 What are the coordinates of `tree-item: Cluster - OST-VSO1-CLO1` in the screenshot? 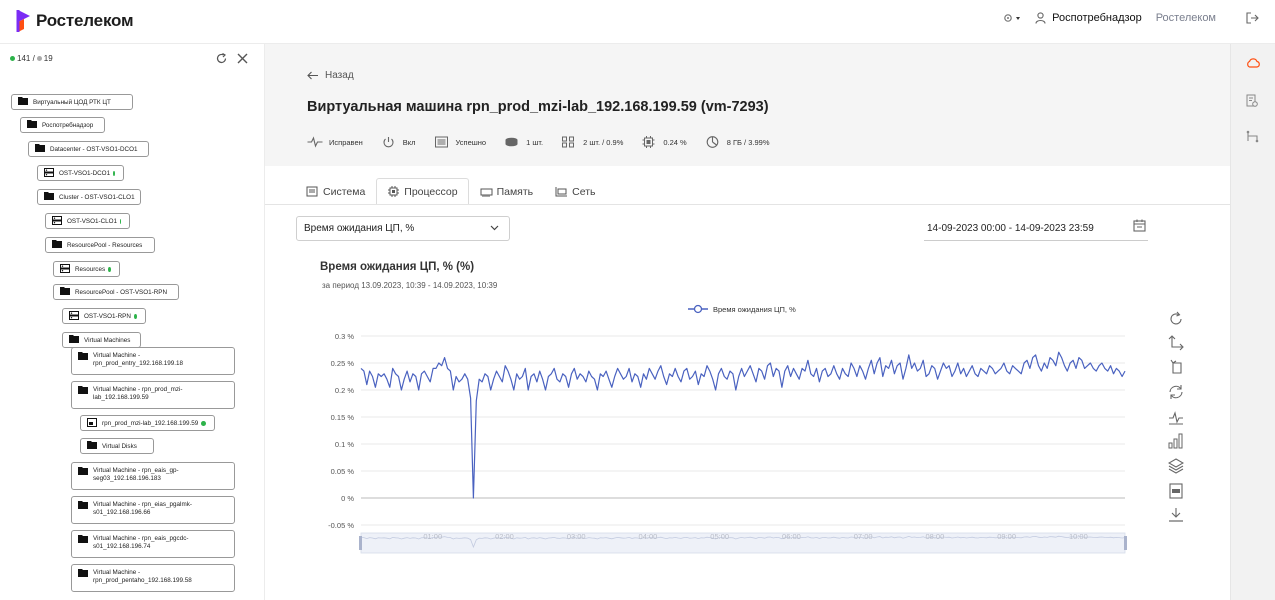 It's located at (89, 197).